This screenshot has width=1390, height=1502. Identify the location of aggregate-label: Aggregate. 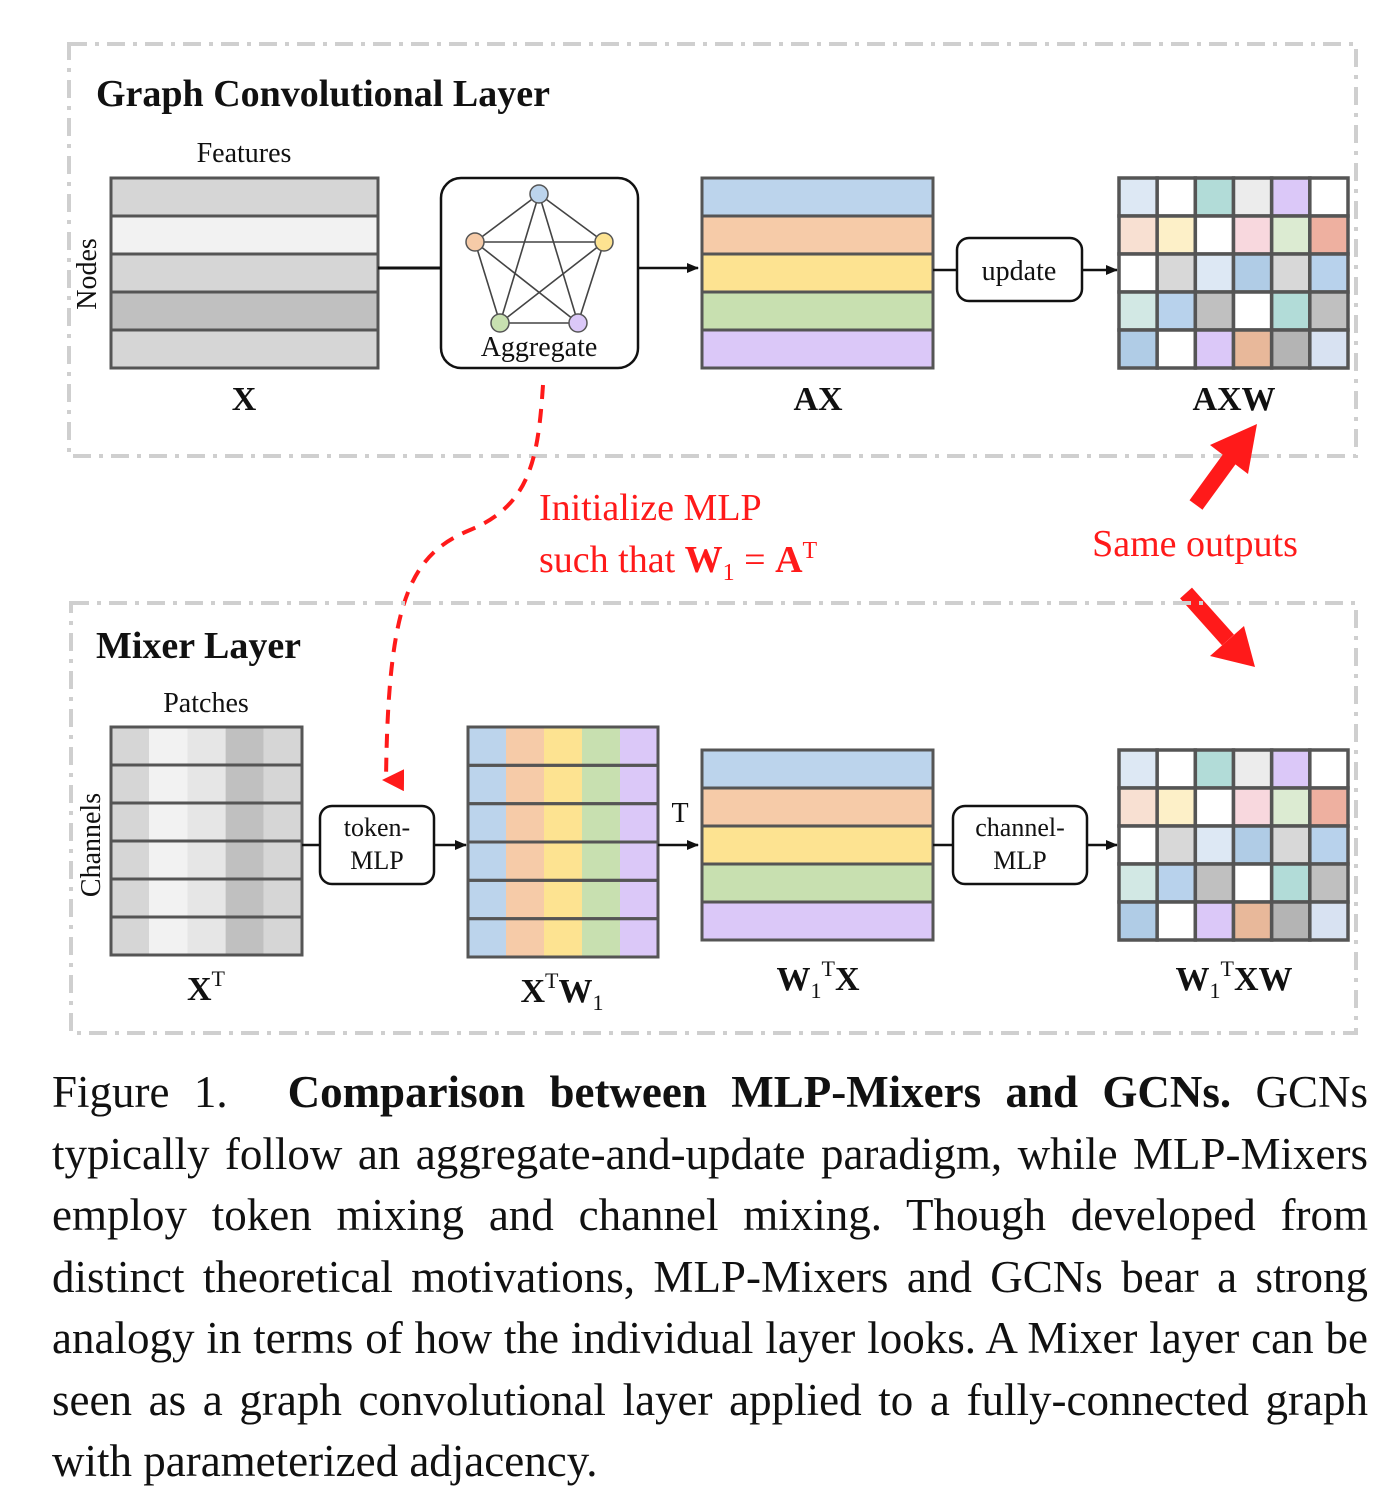
(539, 347).